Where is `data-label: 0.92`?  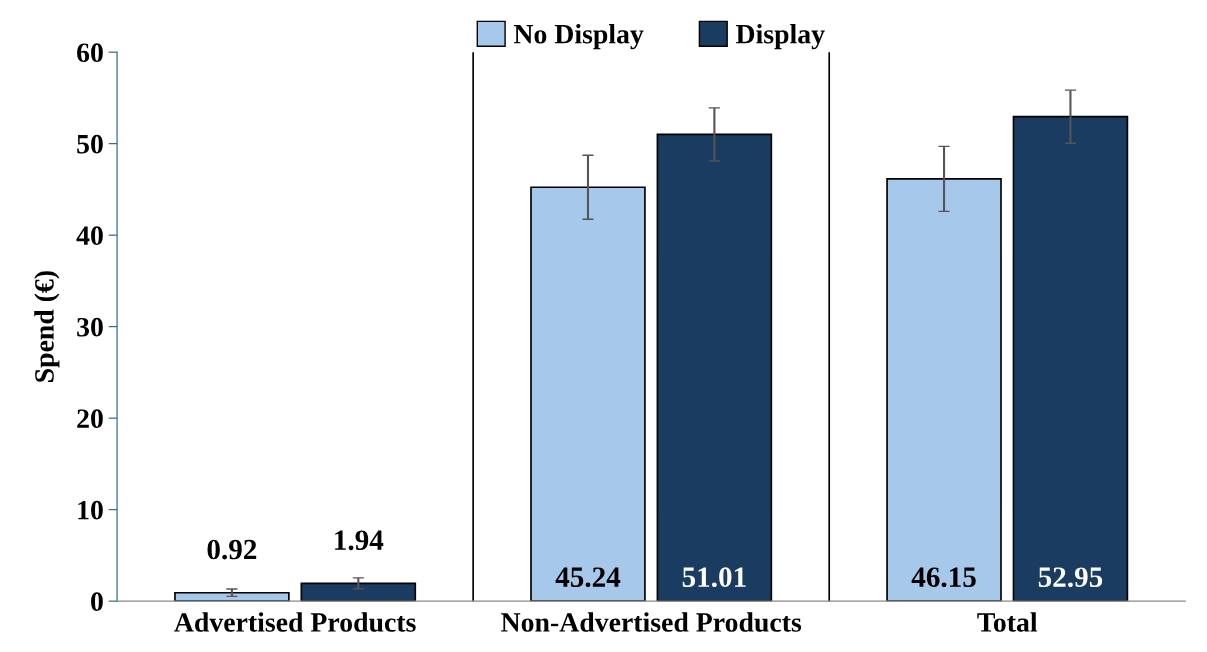 data-label: 0.92 is located at coordinates (232, 549).